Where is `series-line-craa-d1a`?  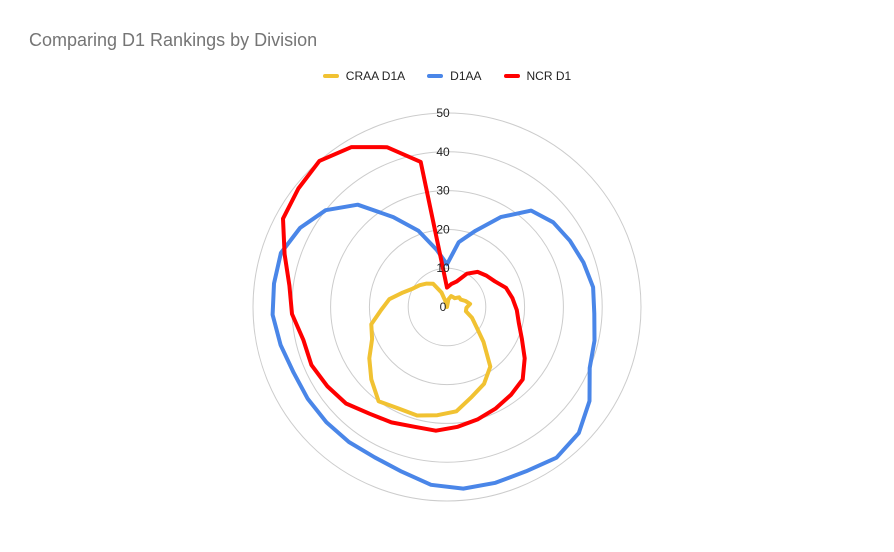 series-line-craa-d1a is located at coordinates (430, 349).